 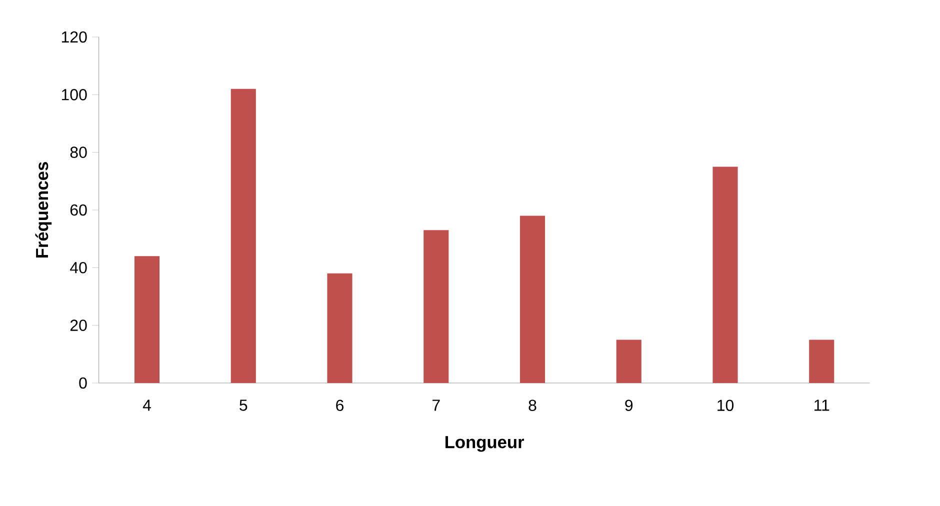 I want to click on x-tick-label: 9, so click(x=629, y=406).